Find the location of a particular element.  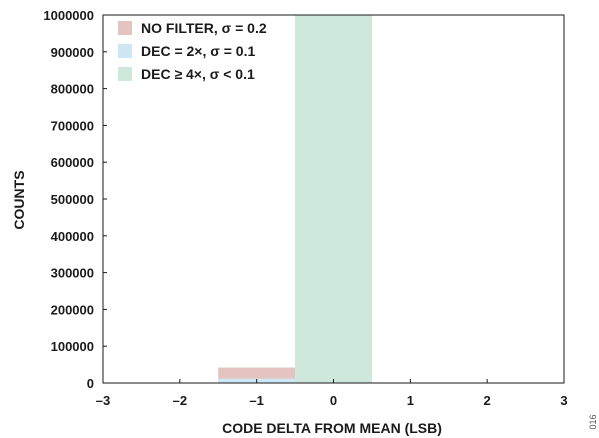

x-tick-label: –2 is located at coordinates (180, 400).